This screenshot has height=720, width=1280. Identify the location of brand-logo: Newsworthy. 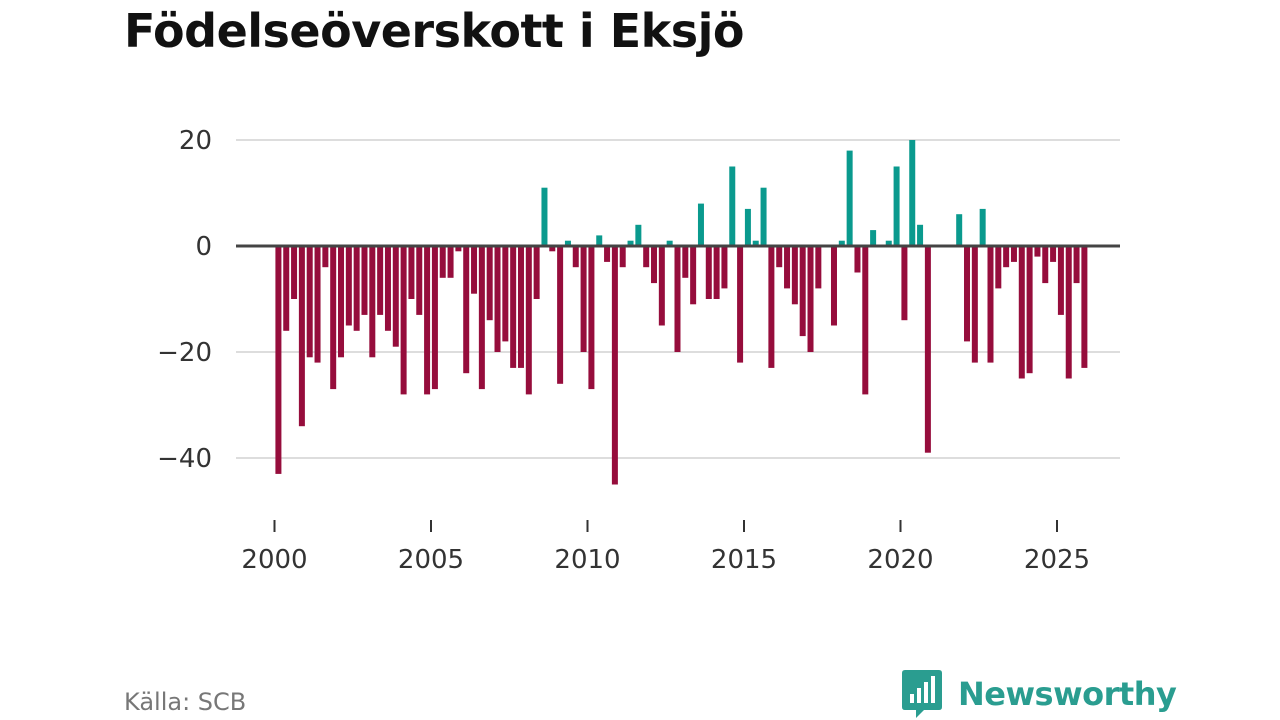
(1039, 694).